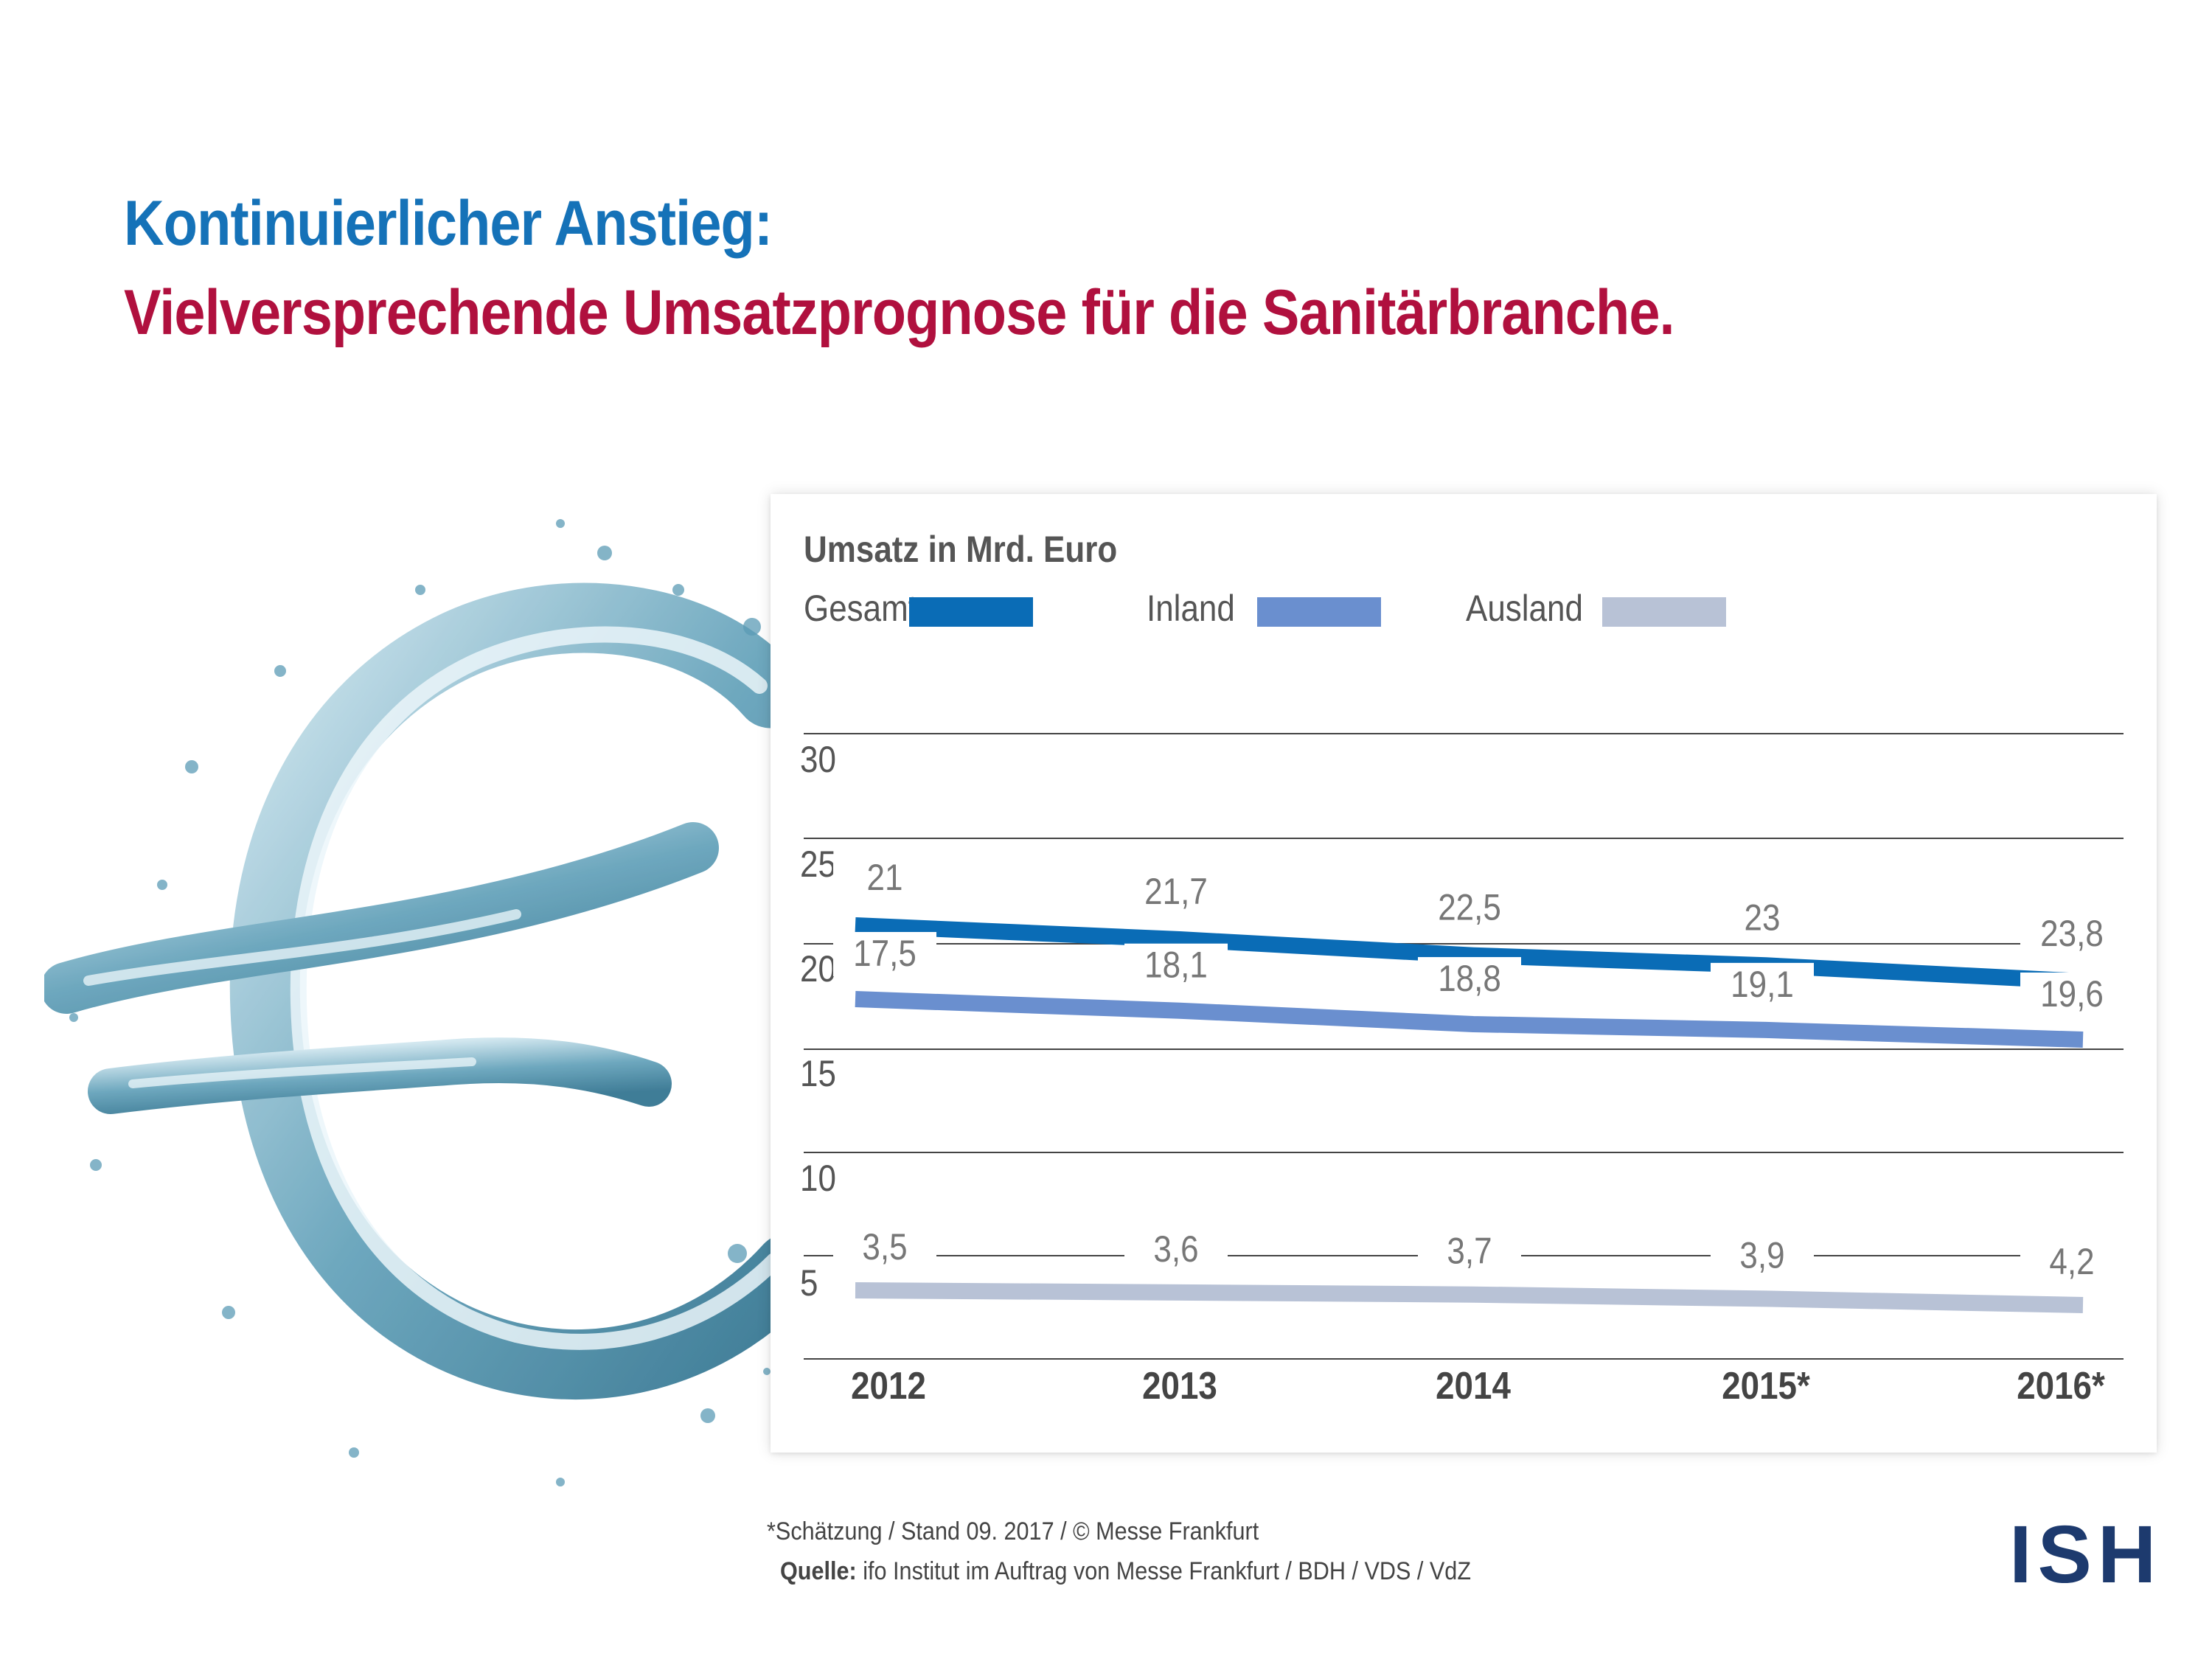  Describe the element at coordinates (1469, 953) in the screenshot. I see `series-line-gesamt` at that location.